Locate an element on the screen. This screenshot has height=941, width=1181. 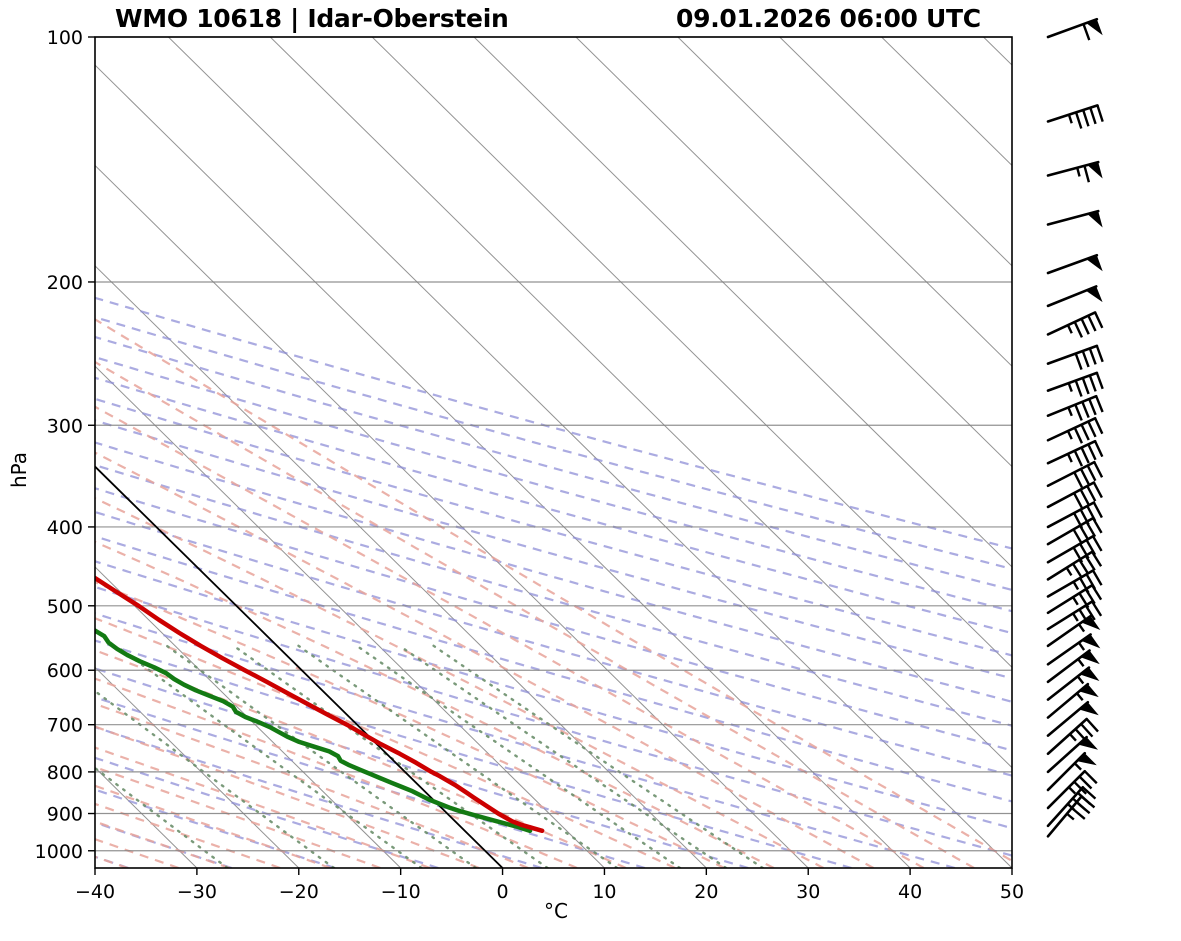
svg-text: 40 is located at coordinates (910, 892).